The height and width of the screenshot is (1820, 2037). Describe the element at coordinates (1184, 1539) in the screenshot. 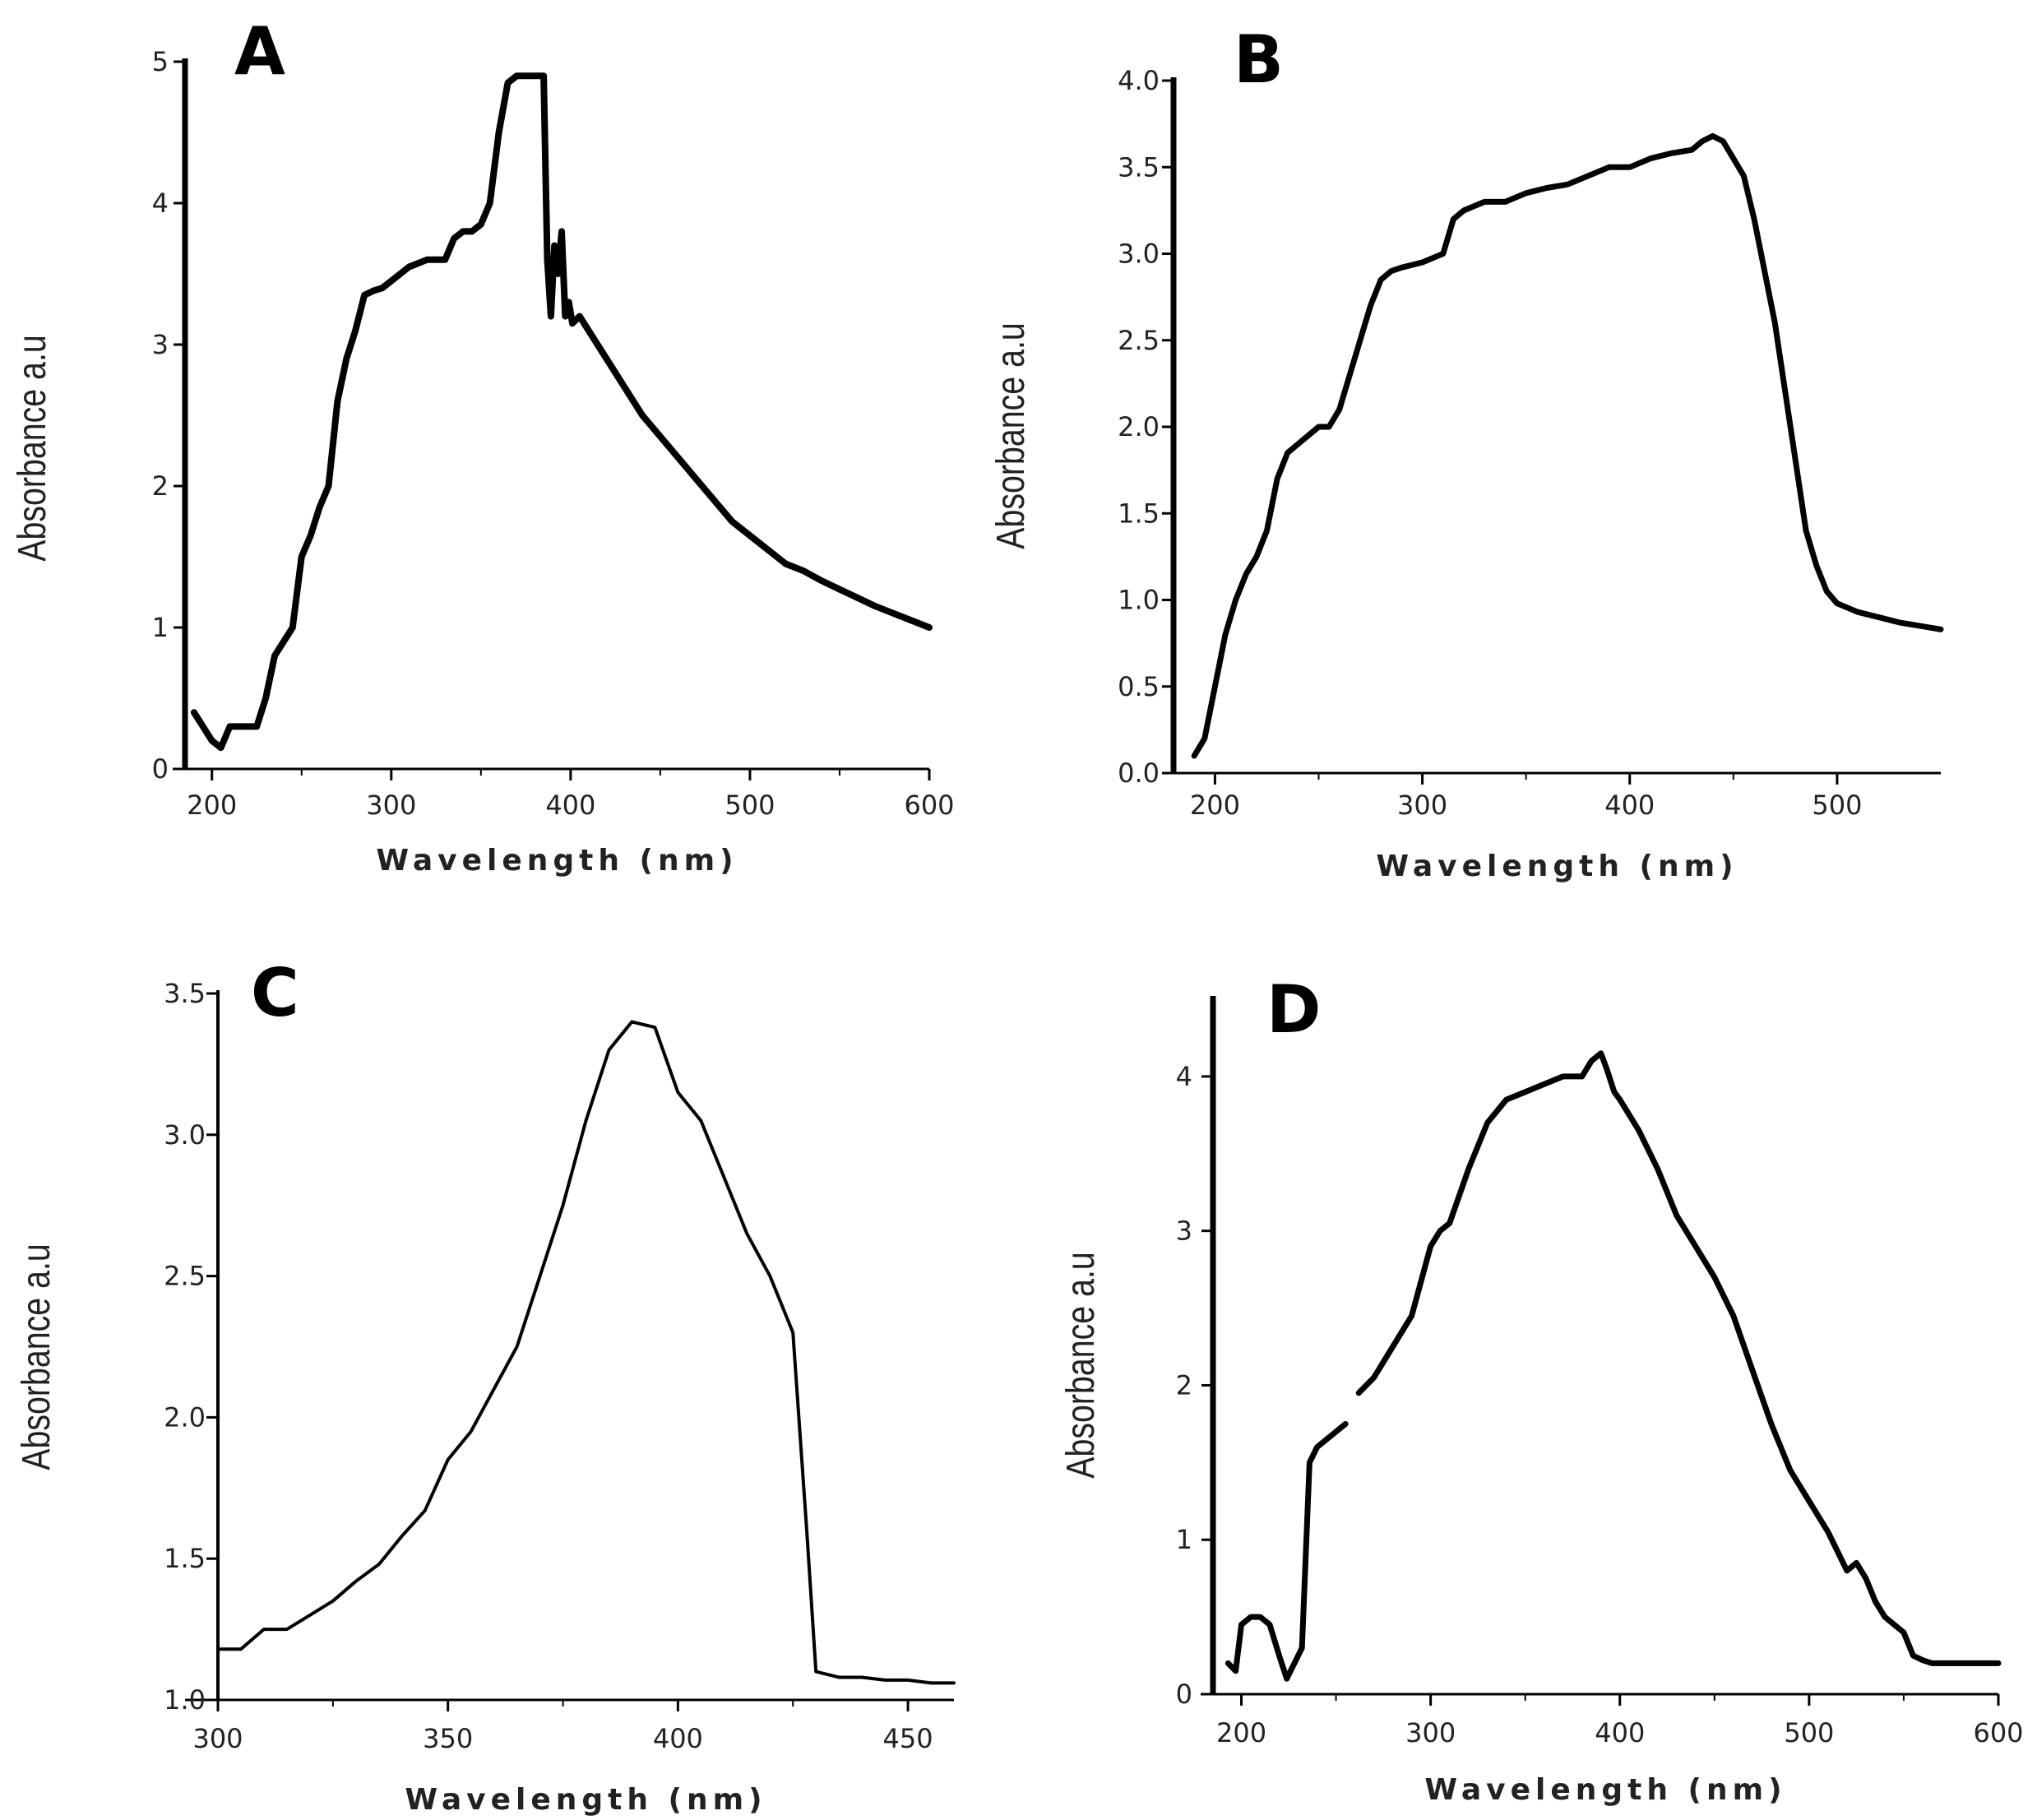

I see `y-tick-label-d: 1` at that location.